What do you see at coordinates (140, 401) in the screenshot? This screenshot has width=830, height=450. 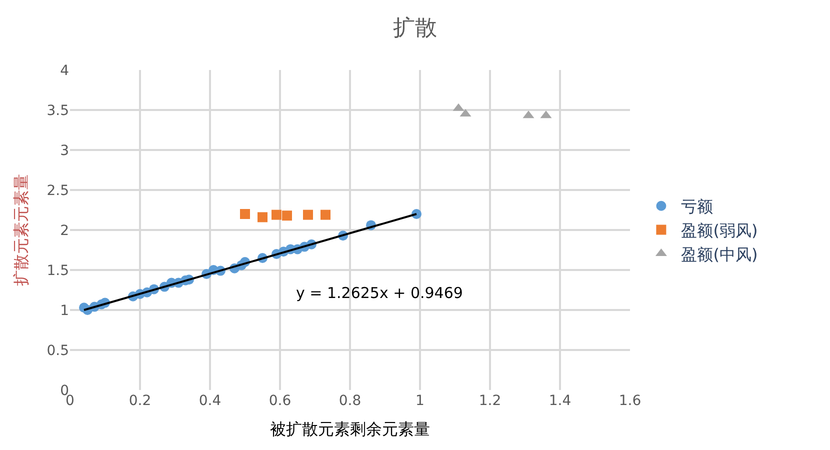 I see `x-tick-label: 0.2` at bounding box center [140, 401].